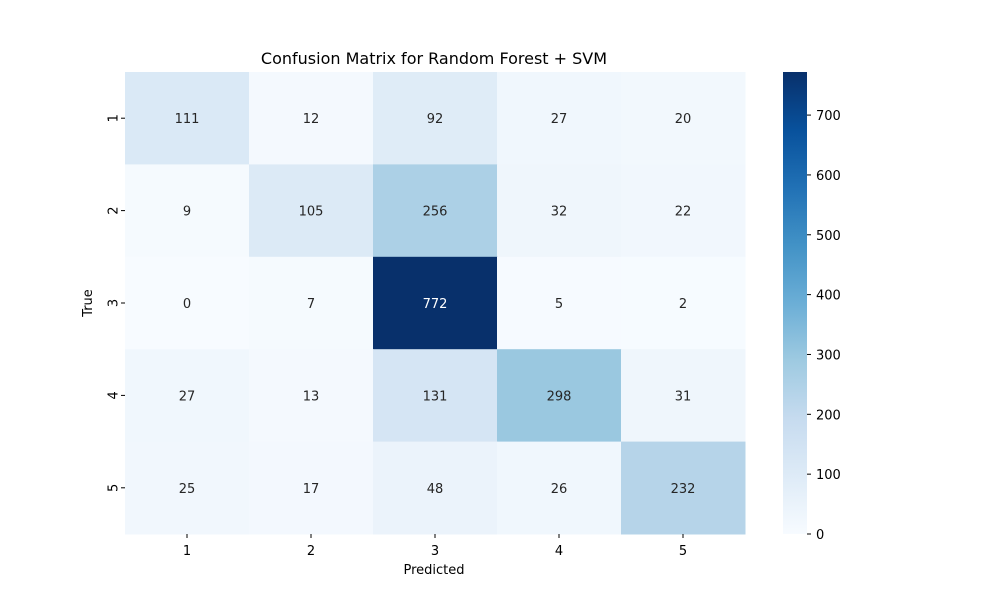  I want to click on cell-value-label: 772, so click(435, 304).